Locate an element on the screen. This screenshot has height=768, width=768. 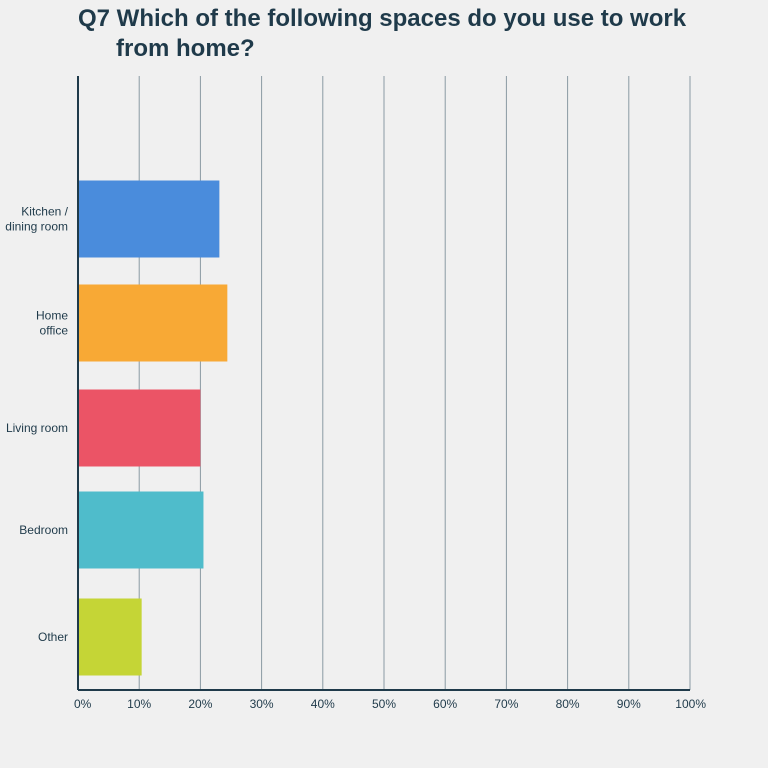
chart-title-line-2: from home? is located at coordinates (185, 48).